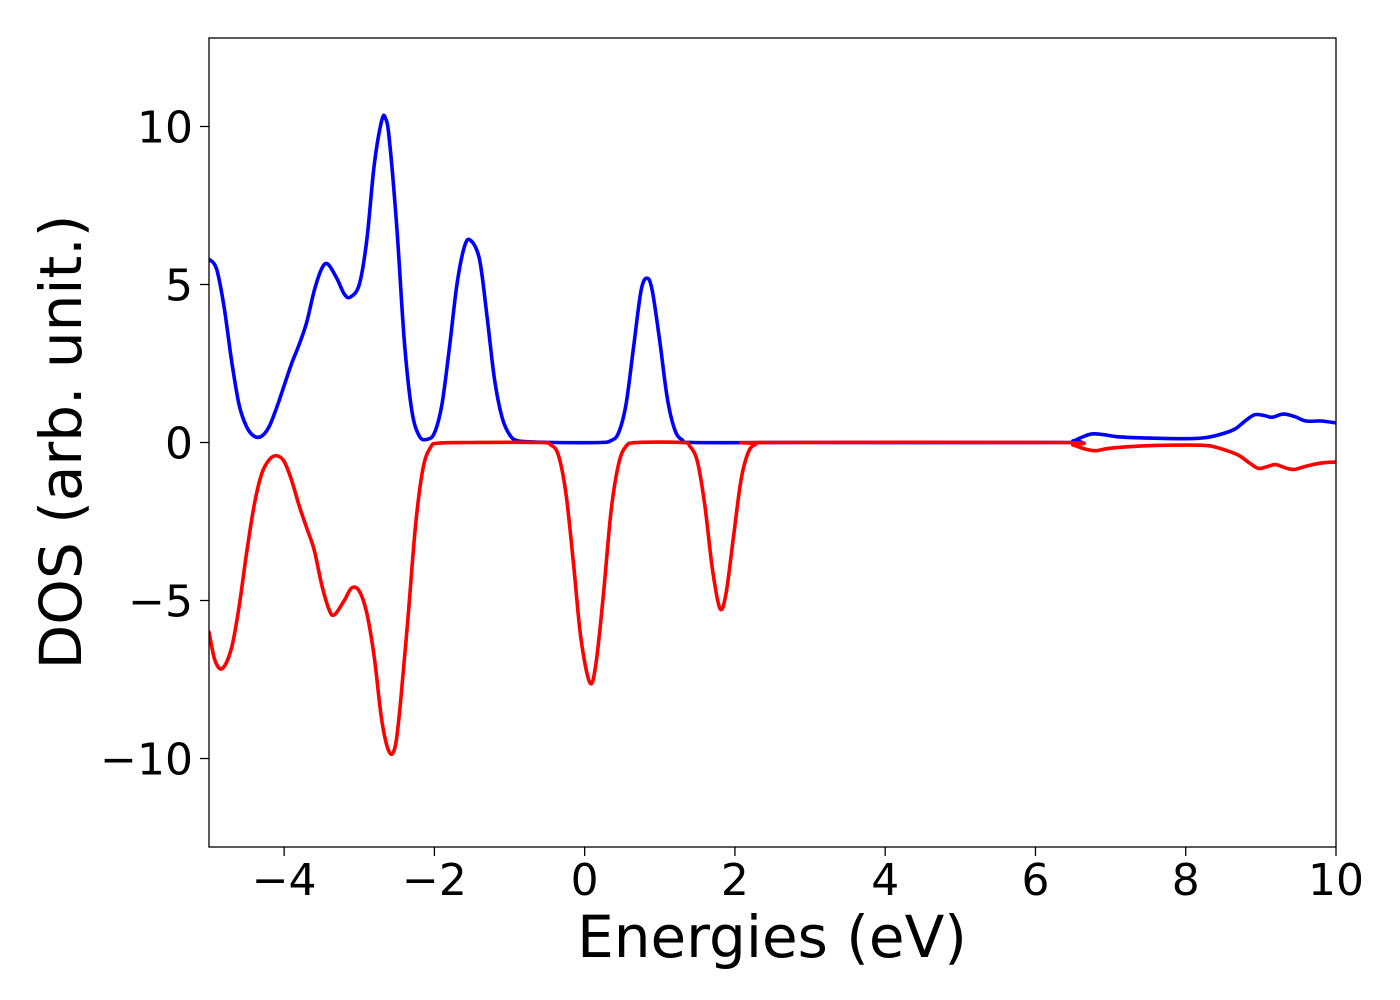 The height and width of the screenshot is (1000, 1400). What do you see at coordinates (1336, 880) in the screenshot?
I see `x-tick-label: 10` at bounding box center [1336, 880].